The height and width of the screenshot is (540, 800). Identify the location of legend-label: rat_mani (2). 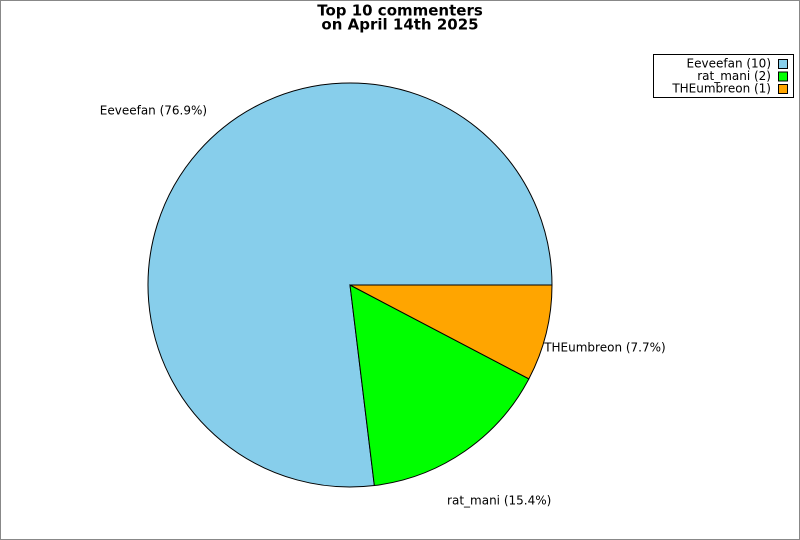
(734, 76).